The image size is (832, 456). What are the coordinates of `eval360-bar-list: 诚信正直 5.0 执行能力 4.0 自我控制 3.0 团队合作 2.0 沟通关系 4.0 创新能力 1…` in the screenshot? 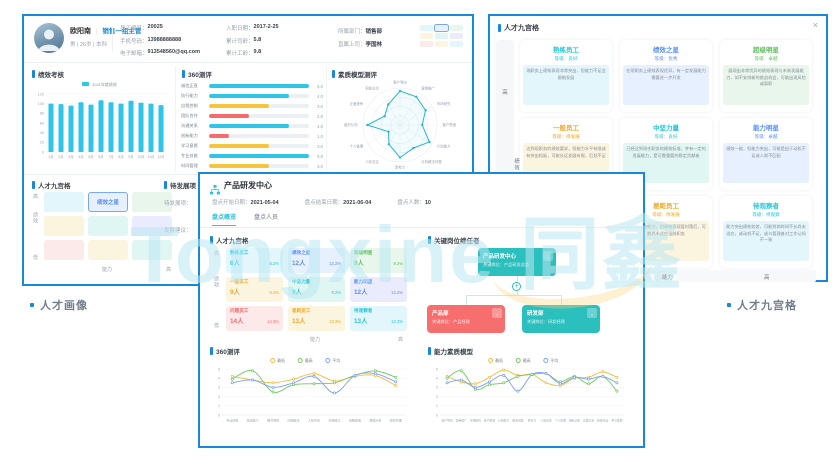 It's located at (252, 126).